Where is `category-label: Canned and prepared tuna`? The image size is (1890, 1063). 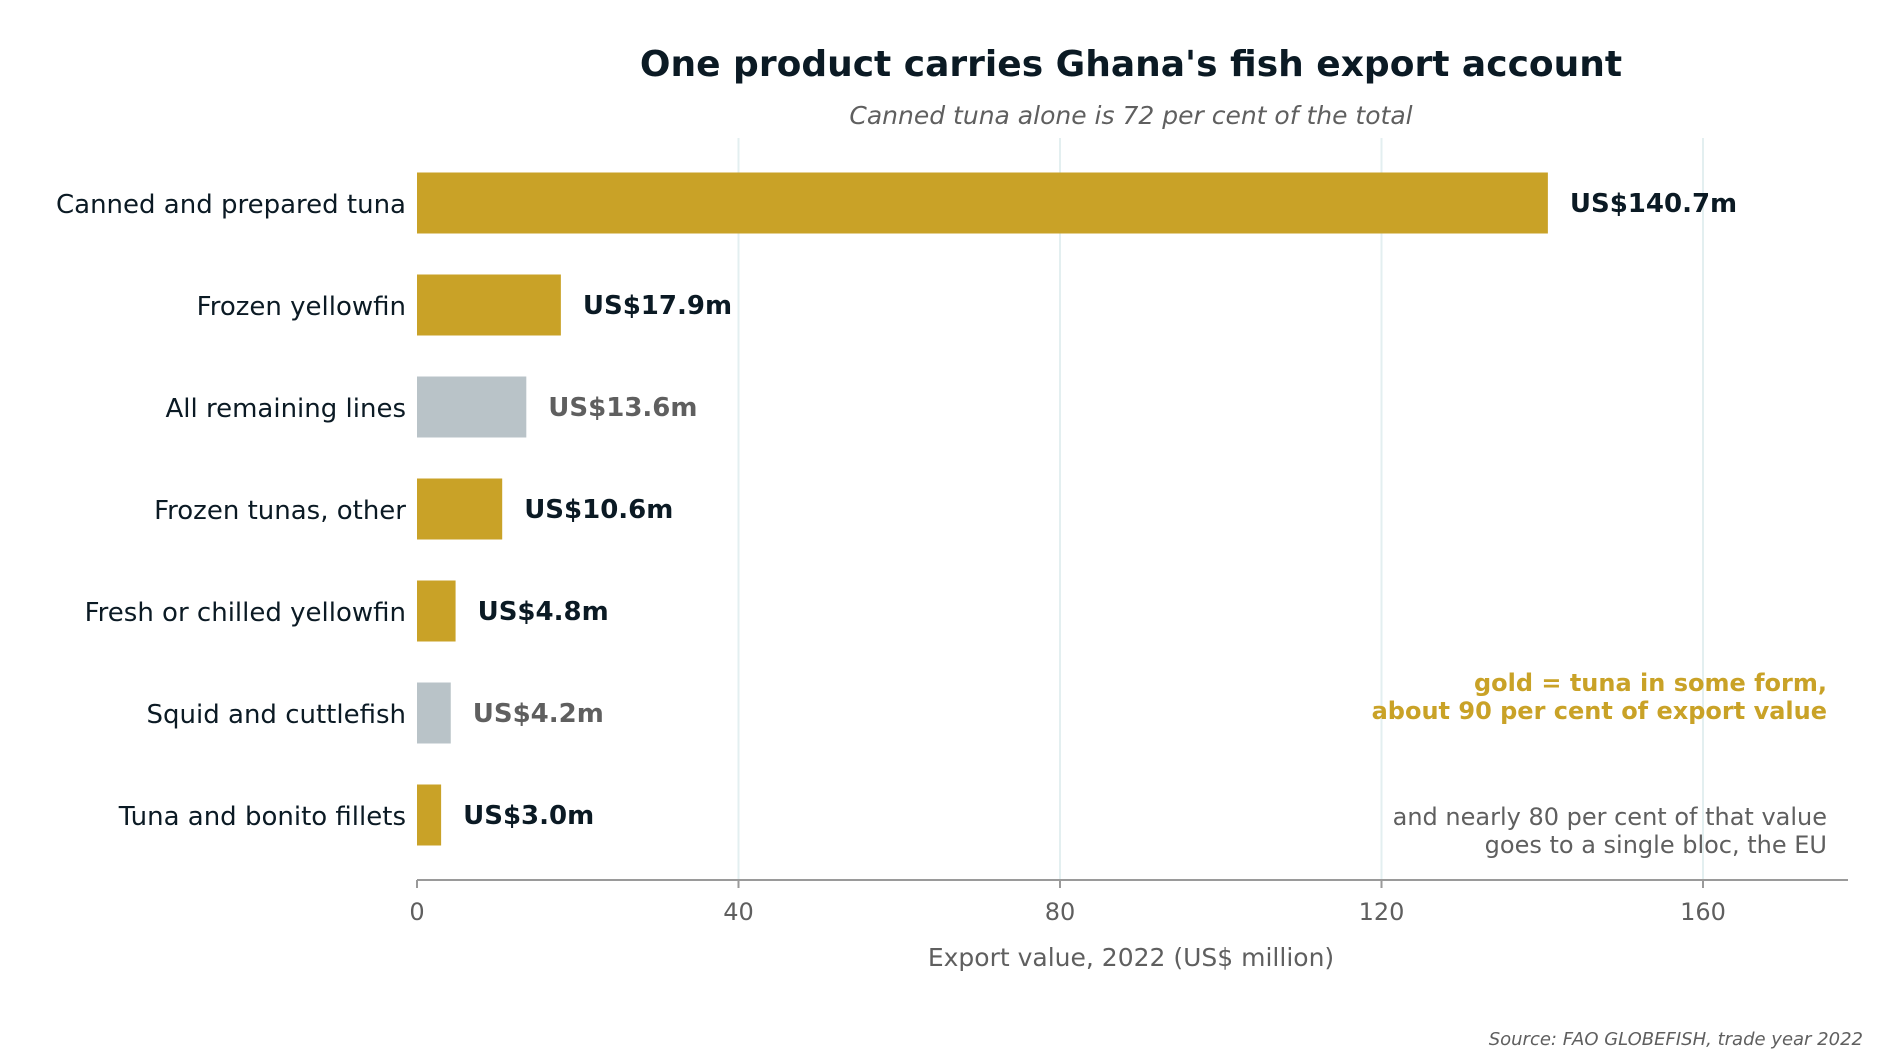
category-label: Canned and prepared tuna is located at coordinates (231, 205).